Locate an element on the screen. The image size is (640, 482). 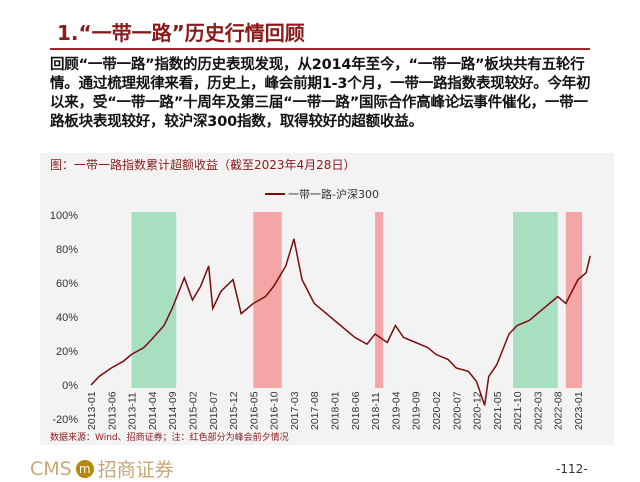
x-tick-label: 2013-11 is located at coordinates (133, 411).